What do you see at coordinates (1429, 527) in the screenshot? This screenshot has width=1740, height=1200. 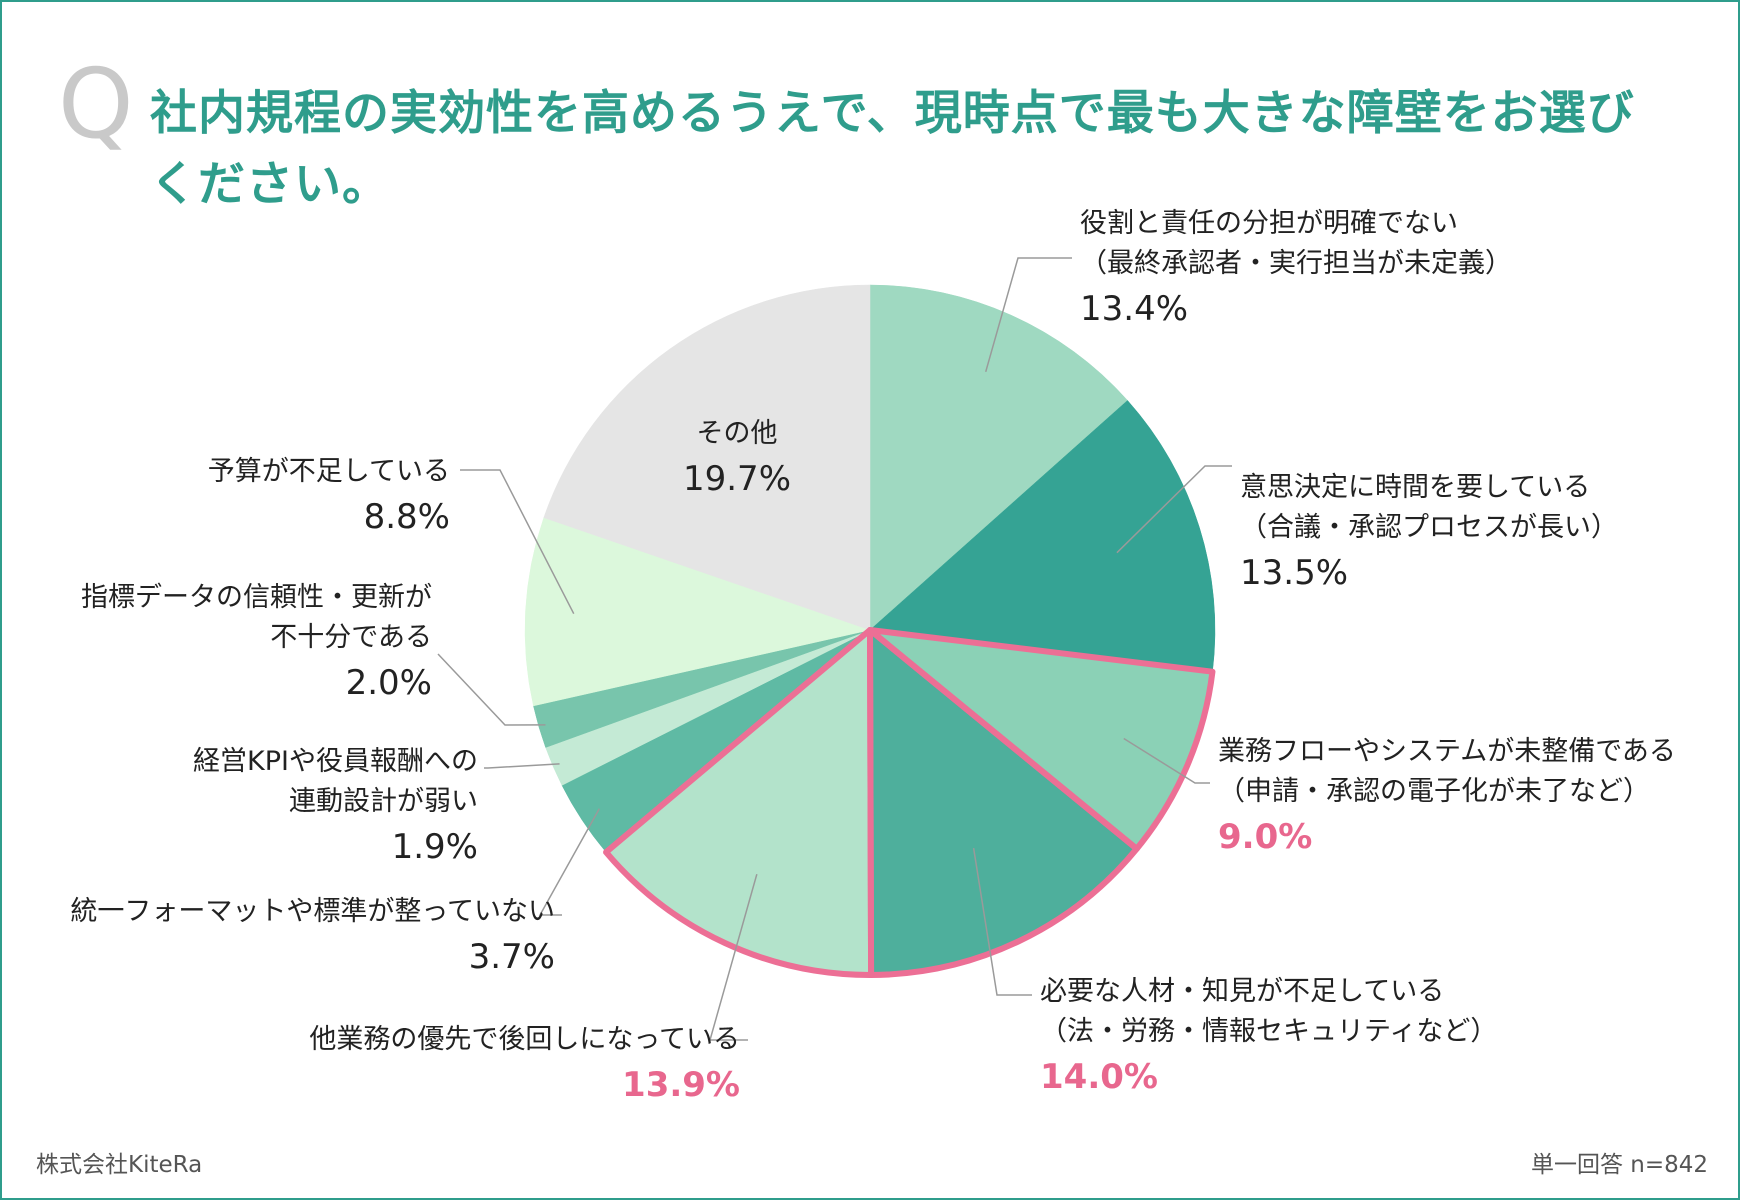 I see `slice-1-label-line-2: （合議・承認プロセスが長い）` at bounding box center [1429, 527].